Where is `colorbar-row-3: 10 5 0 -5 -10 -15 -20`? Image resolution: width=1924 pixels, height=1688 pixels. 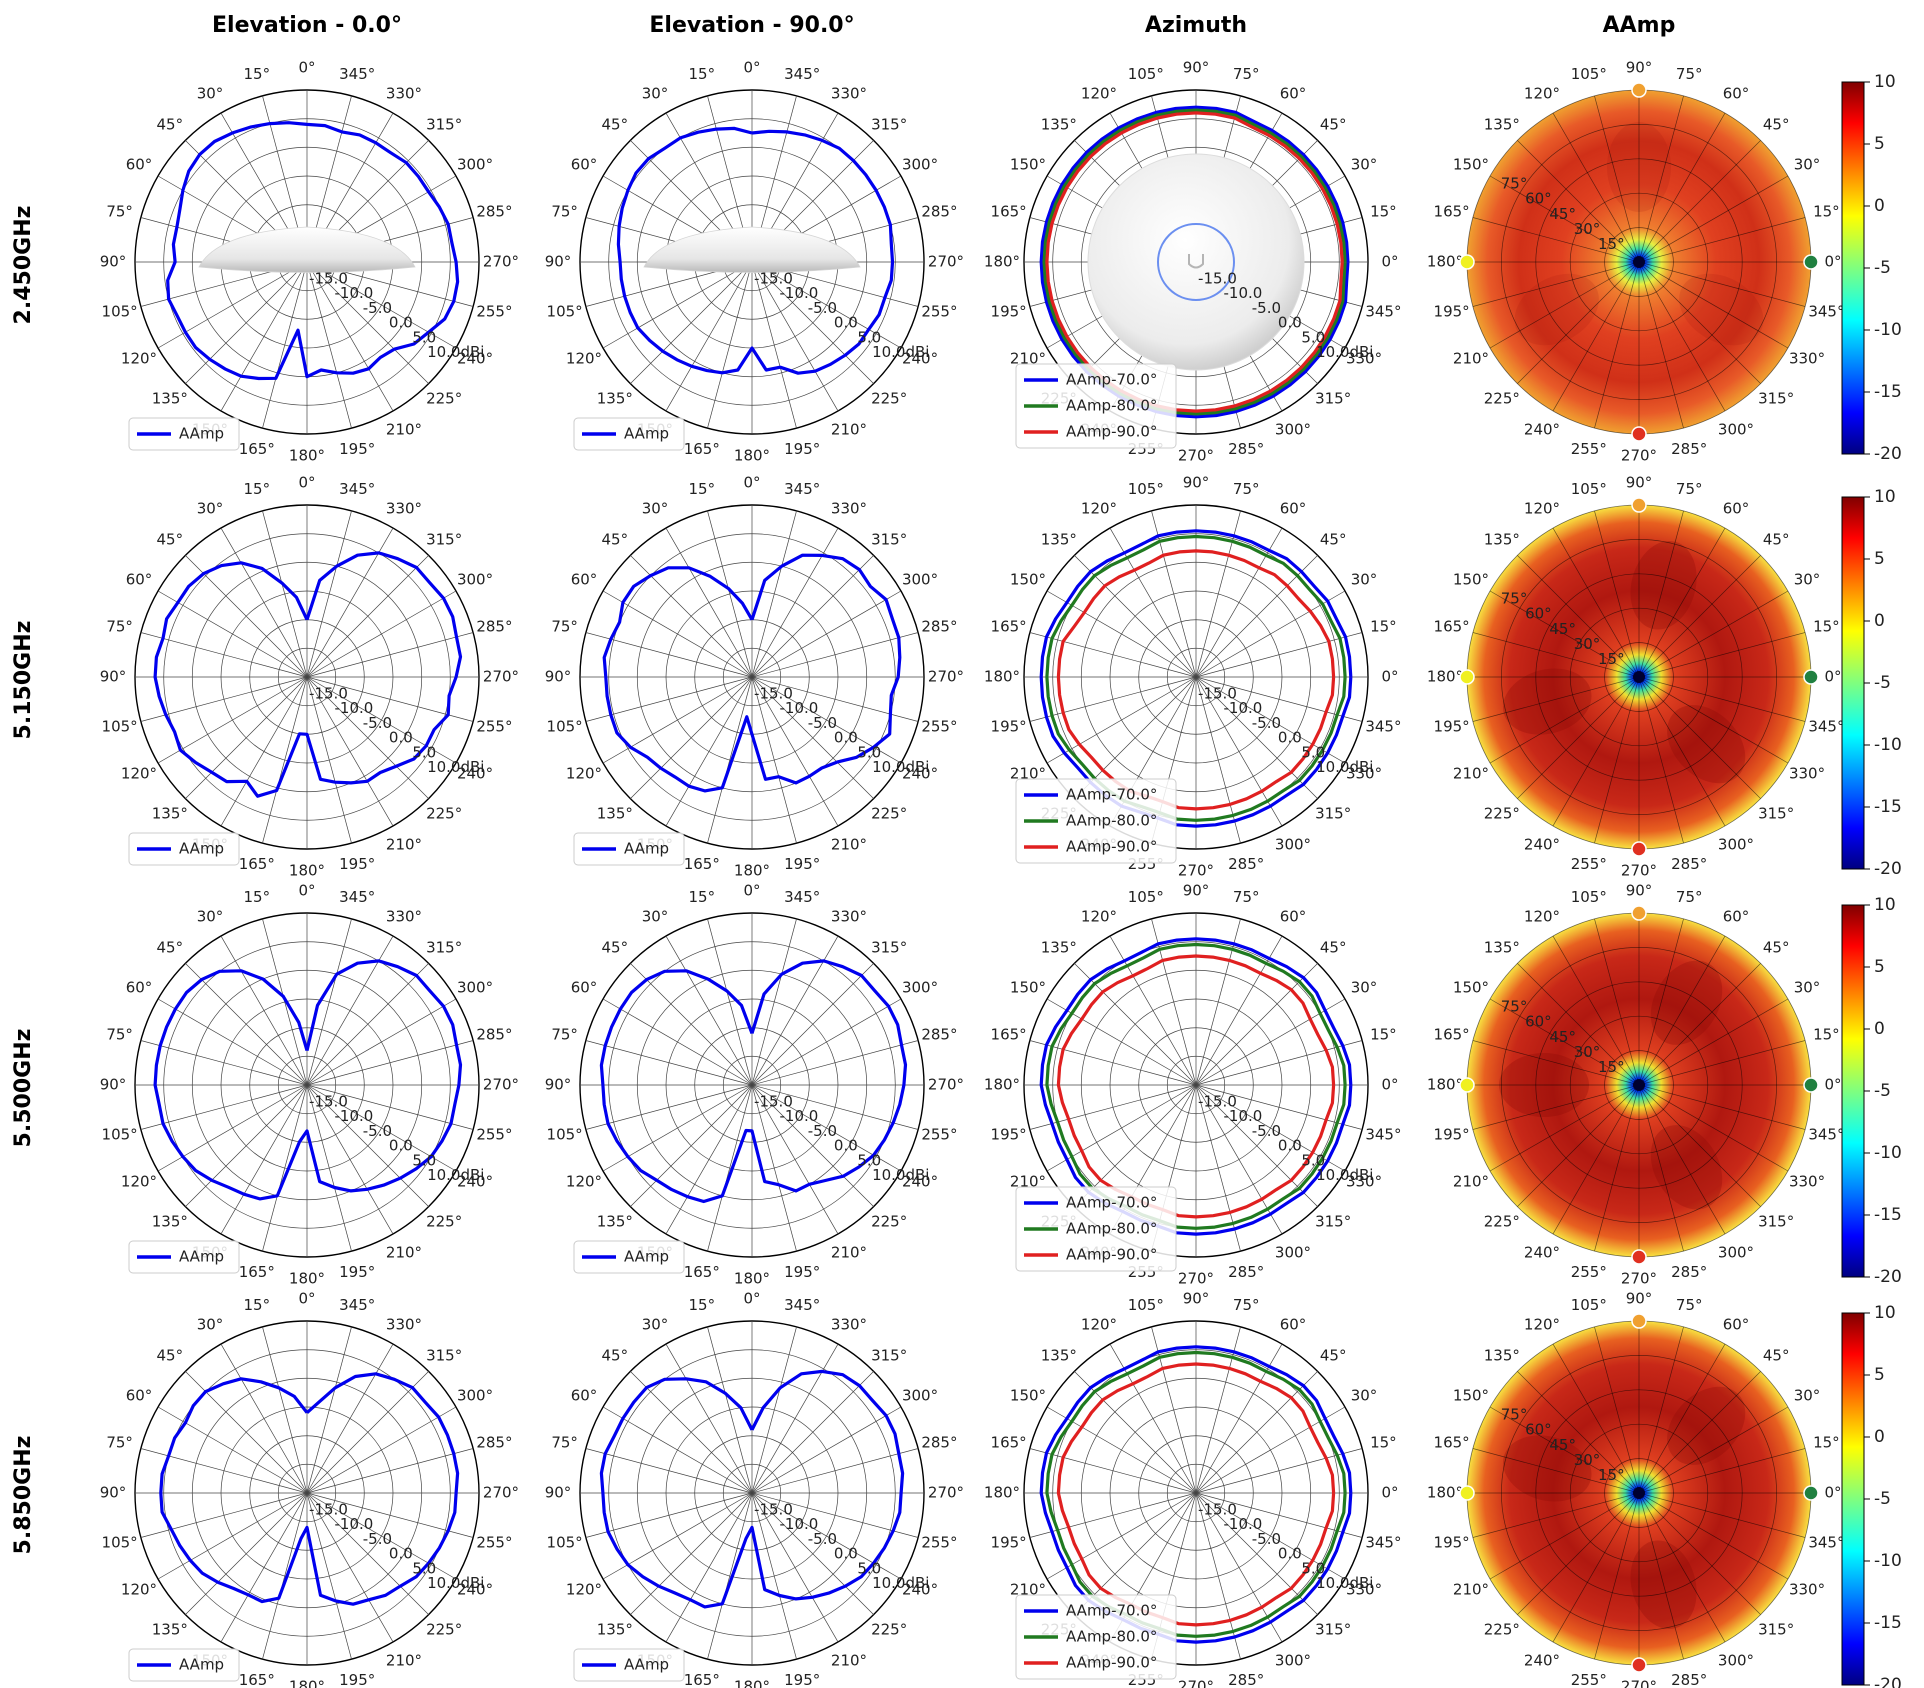 colorbar-row-3: 10 5 0 -5 -10 -15 -20 is located at coordinates (1871, 1495).